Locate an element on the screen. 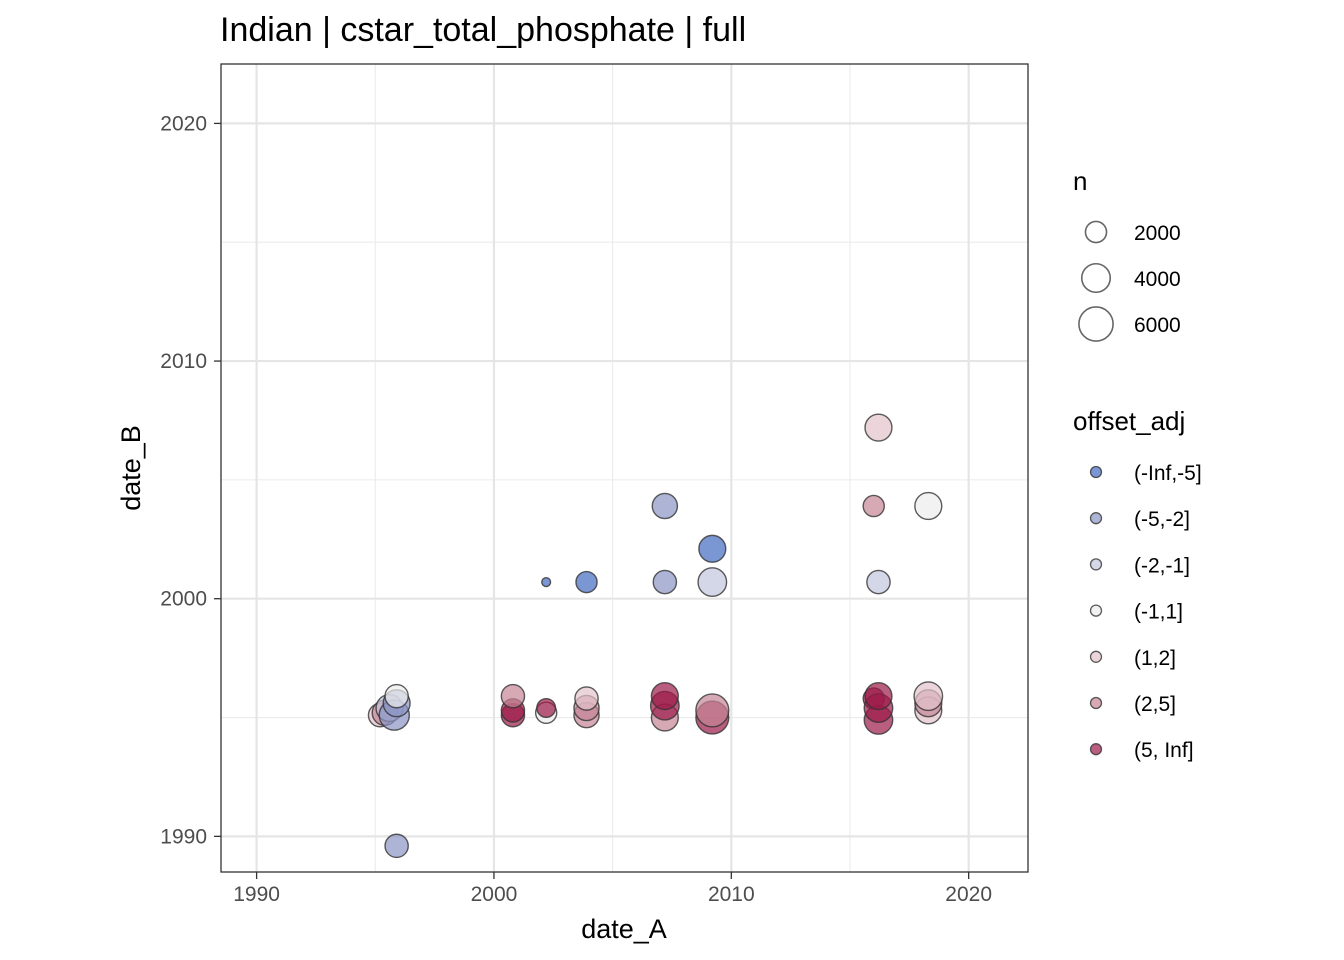  y-tick-label: 2000 is located at coordinates (183, 599).